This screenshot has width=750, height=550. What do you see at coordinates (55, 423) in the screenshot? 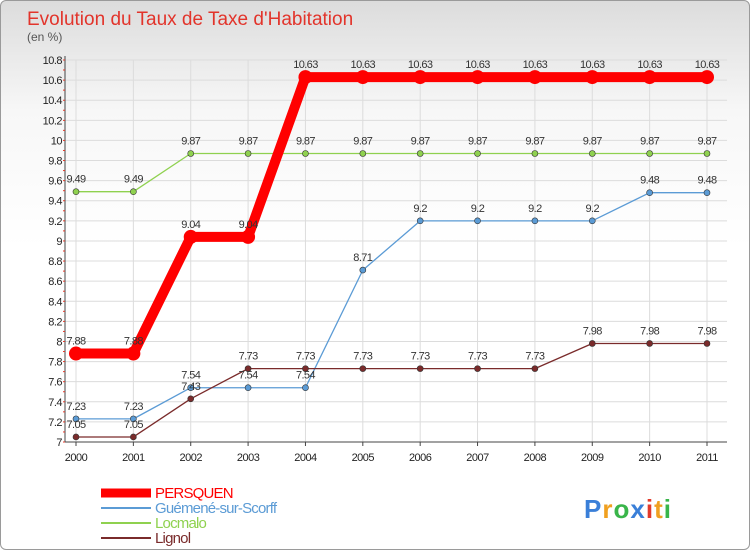
I see `y-tick-label: 7.2` at bounding box center [55, 423].